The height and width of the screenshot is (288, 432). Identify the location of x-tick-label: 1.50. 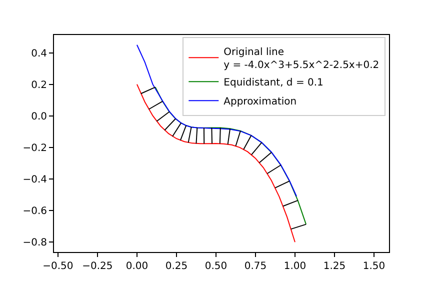
(374, 266).